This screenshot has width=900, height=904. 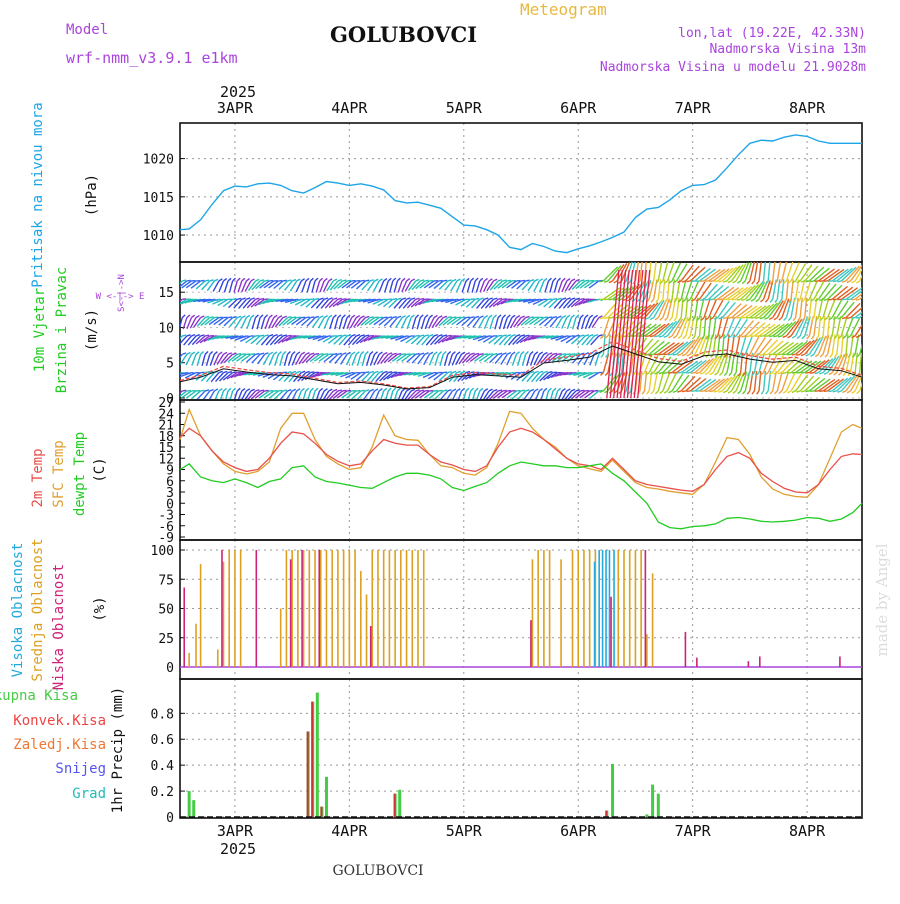 What do you see at coordinates (170, 818) in the screenshot?
I see `y-tick-label: 0` at bounding box center [170, 818].